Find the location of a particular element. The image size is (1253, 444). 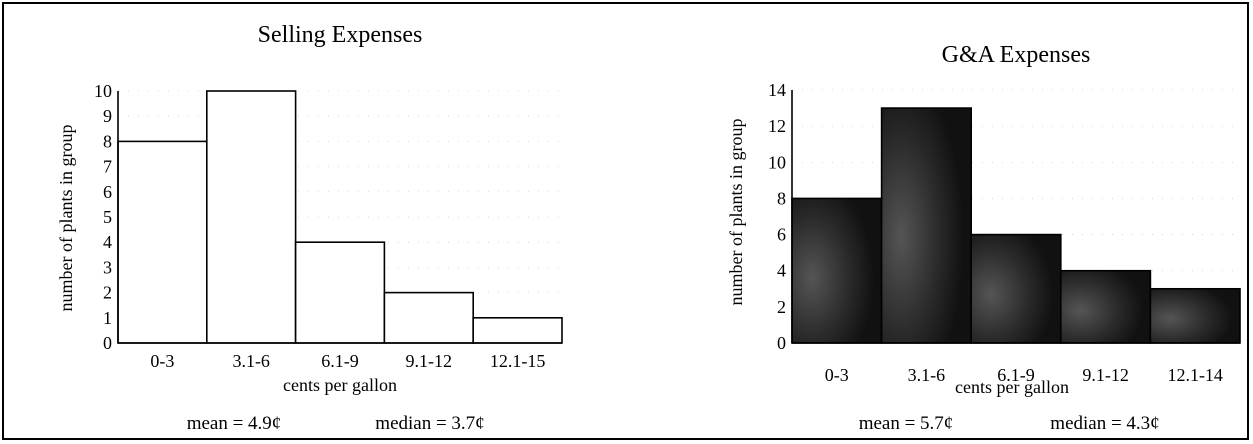

y-tick-label: 3 is located at coordinates (107, 267).